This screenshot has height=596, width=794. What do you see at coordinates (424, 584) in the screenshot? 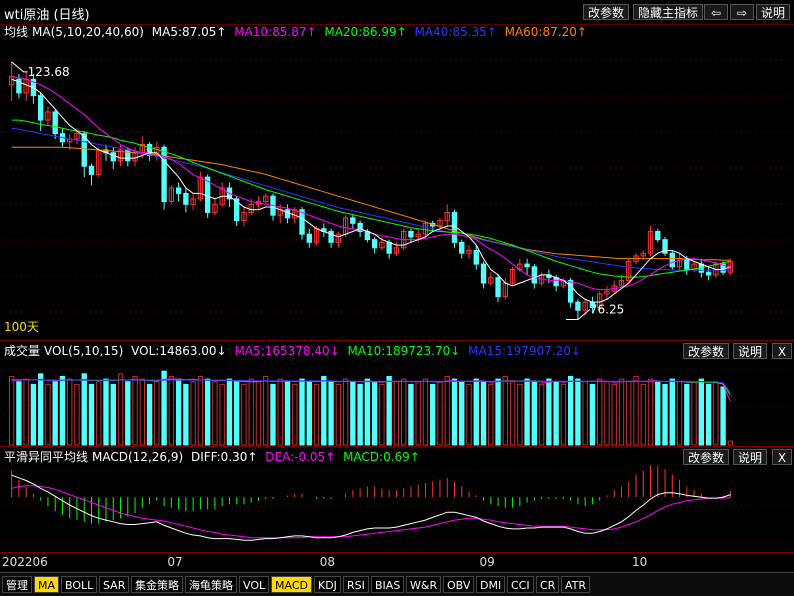
I see `tab-w&r: W&R` at bounding box center [424, 584].